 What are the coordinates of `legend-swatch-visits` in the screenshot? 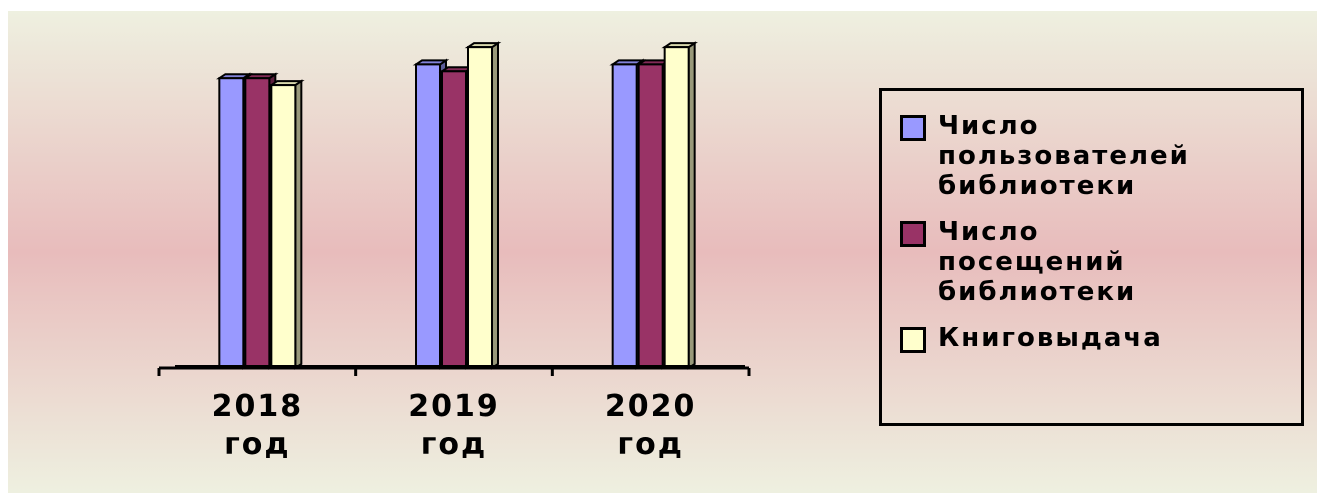 It's located at (913, 234).